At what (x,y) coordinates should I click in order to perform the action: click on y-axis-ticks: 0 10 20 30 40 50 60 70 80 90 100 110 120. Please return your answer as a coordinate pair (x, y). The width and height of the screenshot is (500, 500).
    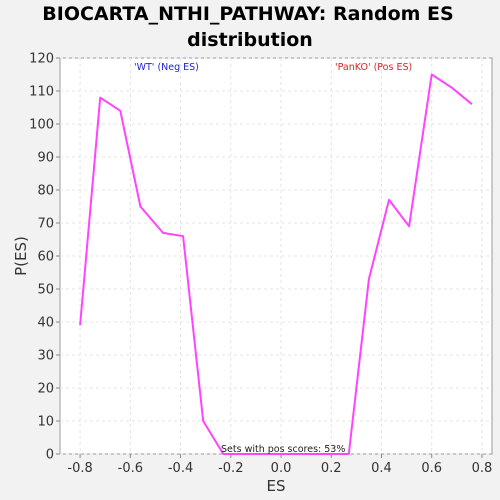
    Looking at the image, I should click on (44, 257).